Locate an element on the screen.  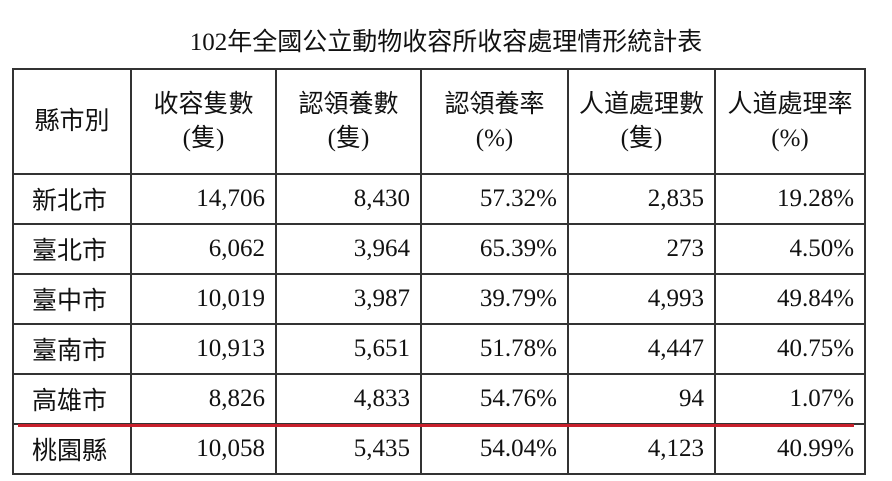
value-cell: 4,447 is located at coordinates (641, 349).